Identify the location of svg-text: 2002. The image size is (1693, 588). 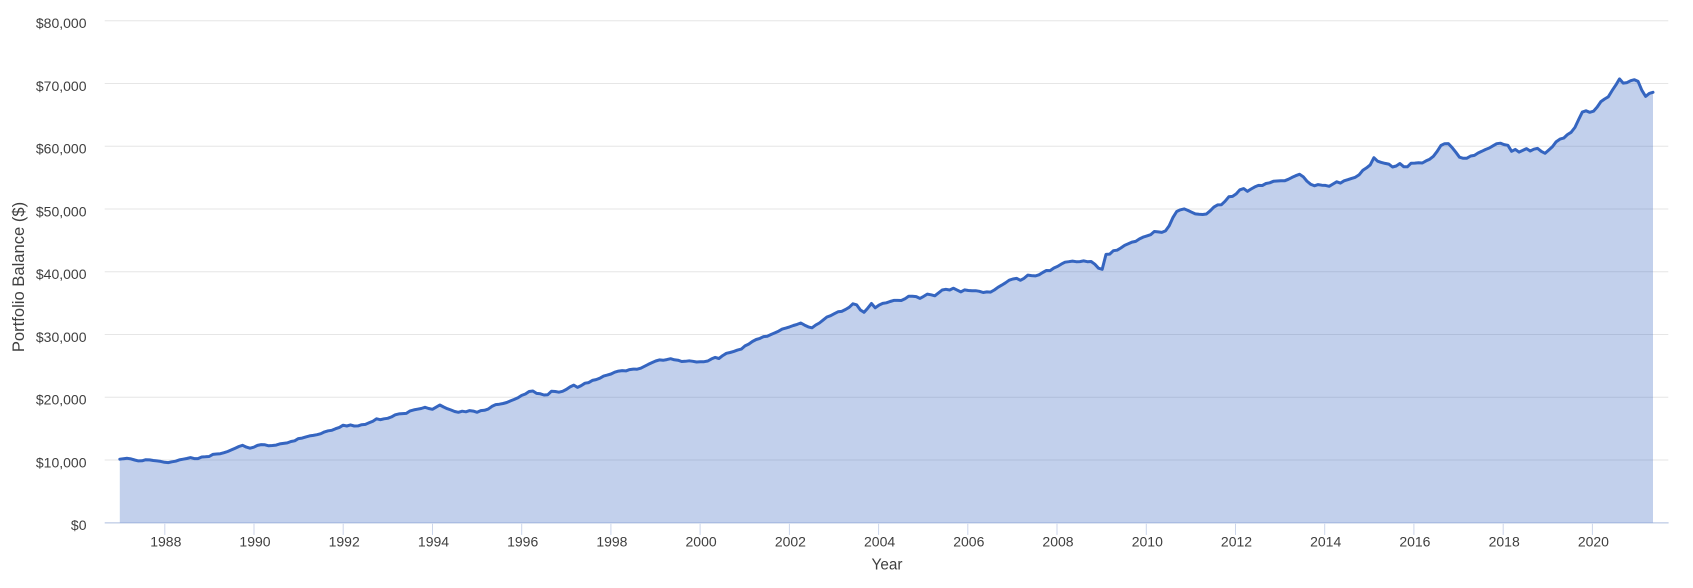
(790, 541).